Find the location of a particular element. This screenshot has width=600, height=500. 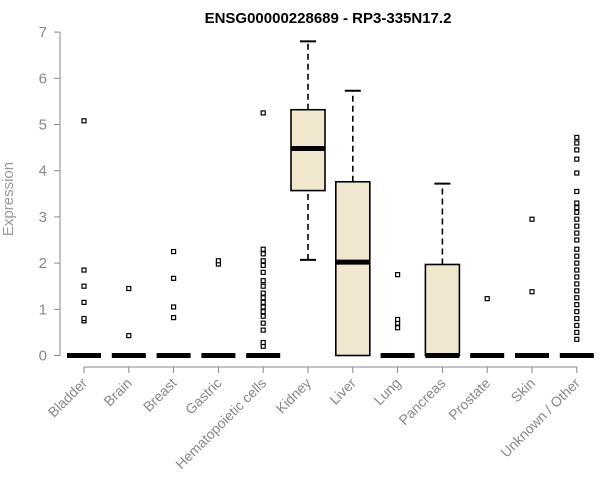

x-tick-label: Prostate is located at coordinates (469, 399).